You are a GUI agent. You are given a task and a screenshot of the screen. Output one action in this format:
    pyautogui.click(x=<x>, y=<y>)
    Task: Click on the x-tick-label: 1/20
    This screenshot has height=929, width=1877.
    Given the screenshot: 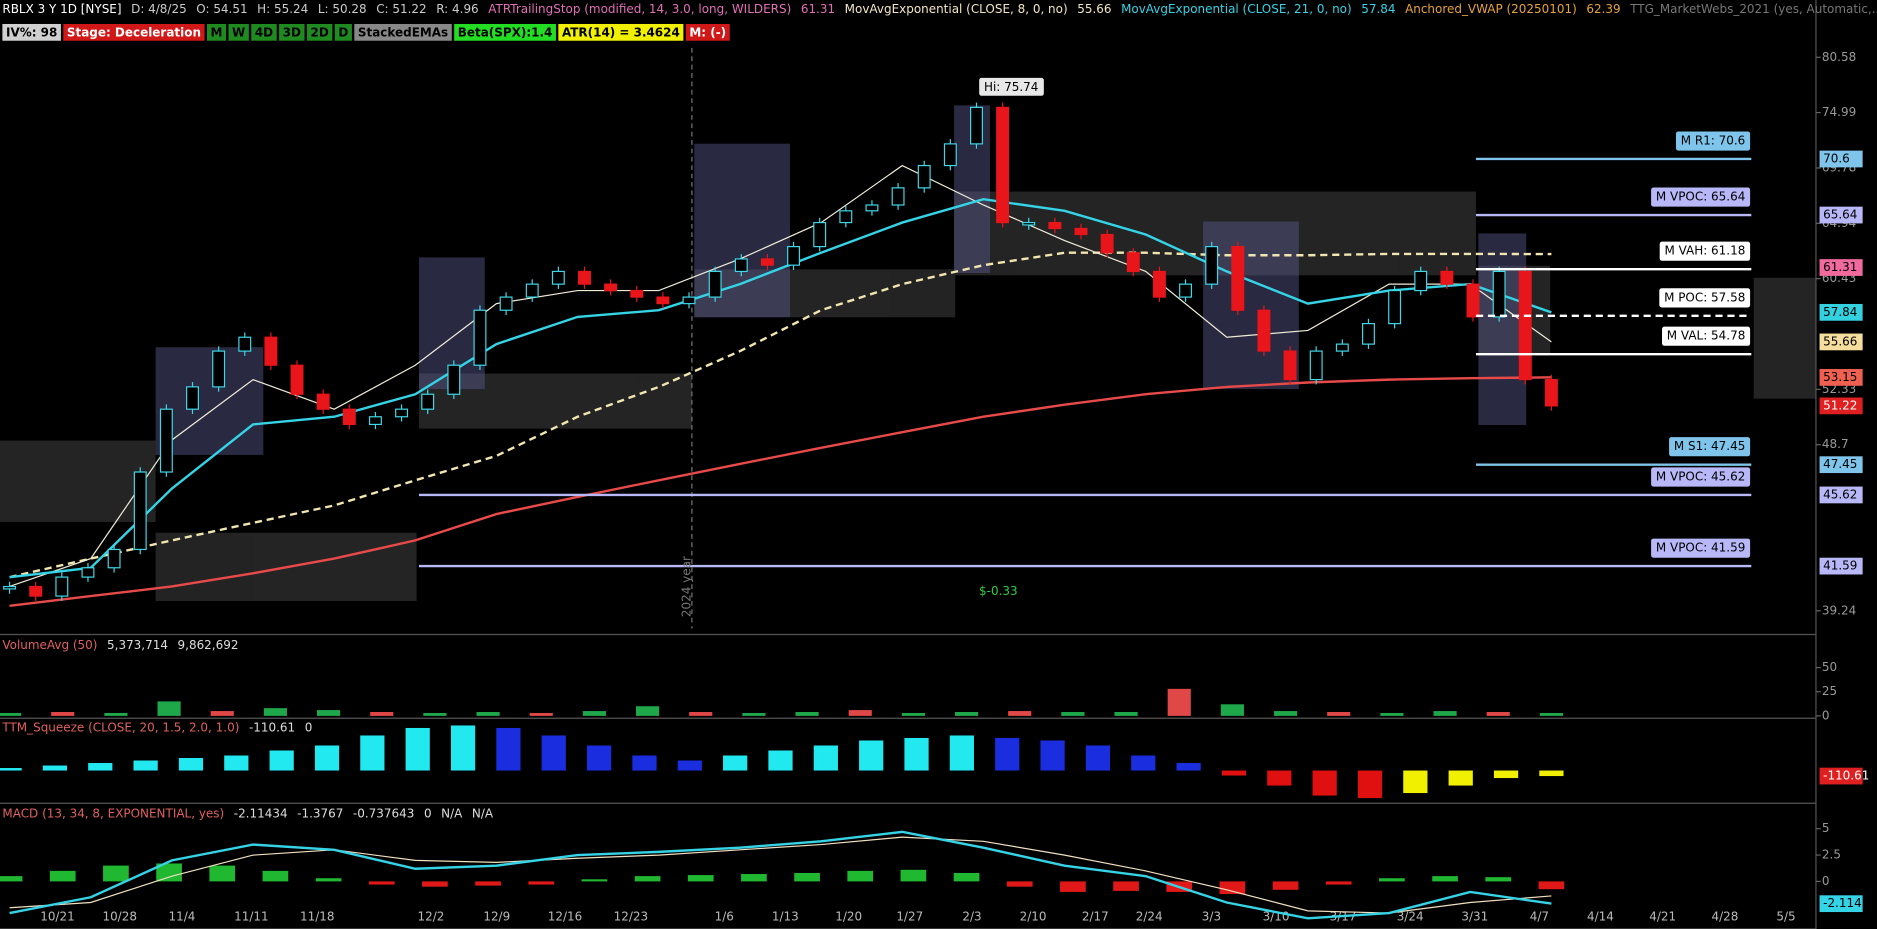 What is the action you would take?
    pyautogui.click(x=848, y=916)
    